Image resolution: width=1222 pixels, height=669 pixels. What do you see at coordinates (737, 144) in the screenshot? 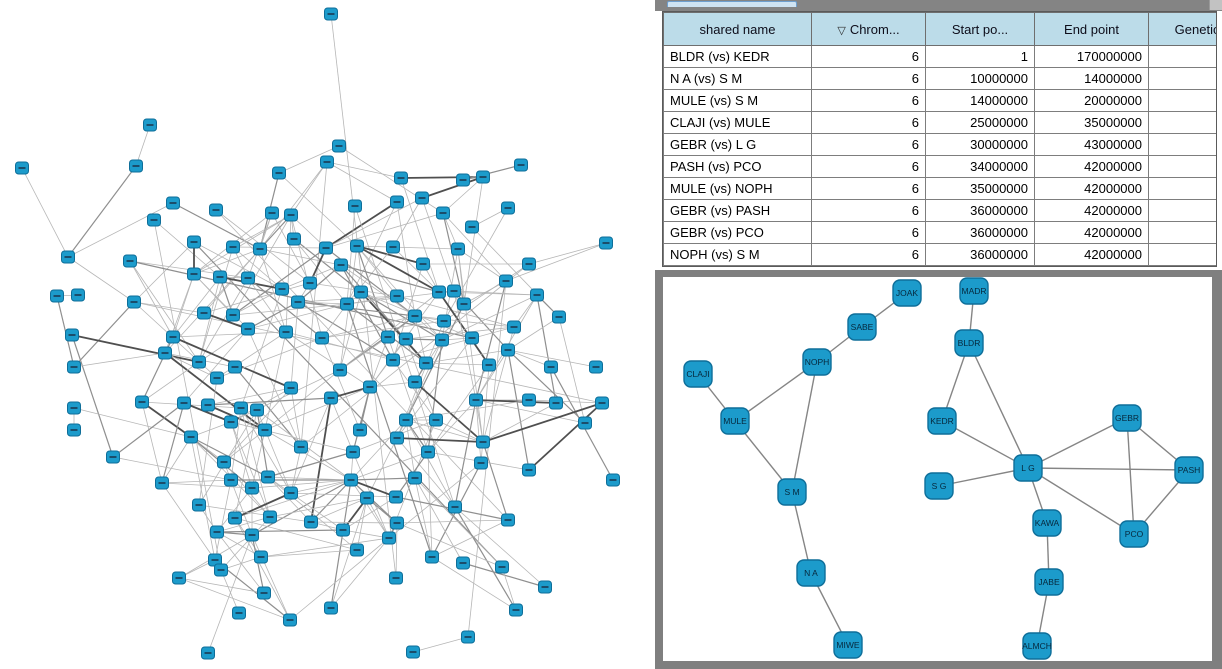
I see `table-cell: GEBR (vs) L G` at bounding box center [737, 144].